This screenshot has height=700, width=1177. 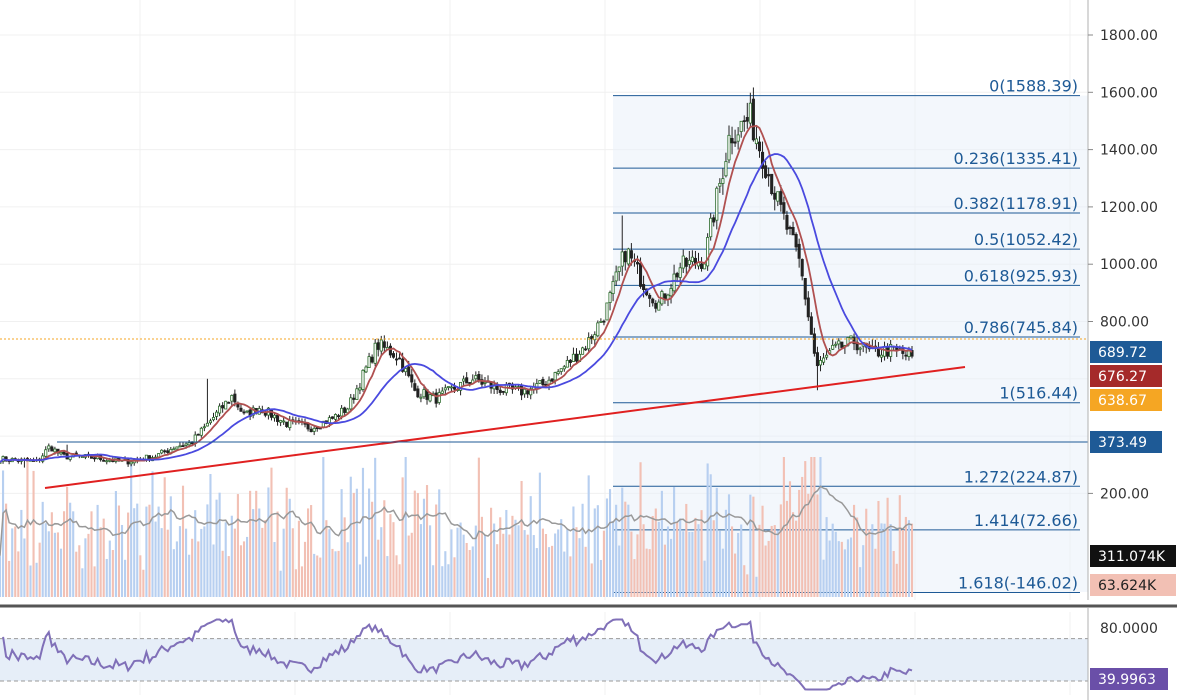 What do you see at coordinates (457, 654) in the screenshot?
I see `rsi-line` at bounding box center [457, 654].